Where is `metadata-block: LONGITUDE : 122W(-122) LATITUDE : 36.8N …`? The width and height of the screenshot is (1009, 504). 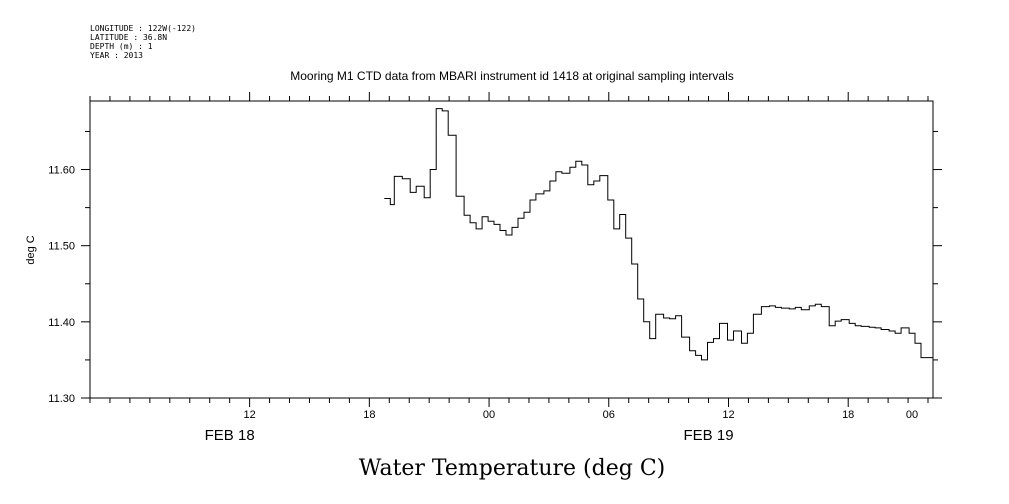
metadata-block: LONGITUDE : 122W(-122) LATITUDE : 36.8N … is located at coordinates (143, 42).